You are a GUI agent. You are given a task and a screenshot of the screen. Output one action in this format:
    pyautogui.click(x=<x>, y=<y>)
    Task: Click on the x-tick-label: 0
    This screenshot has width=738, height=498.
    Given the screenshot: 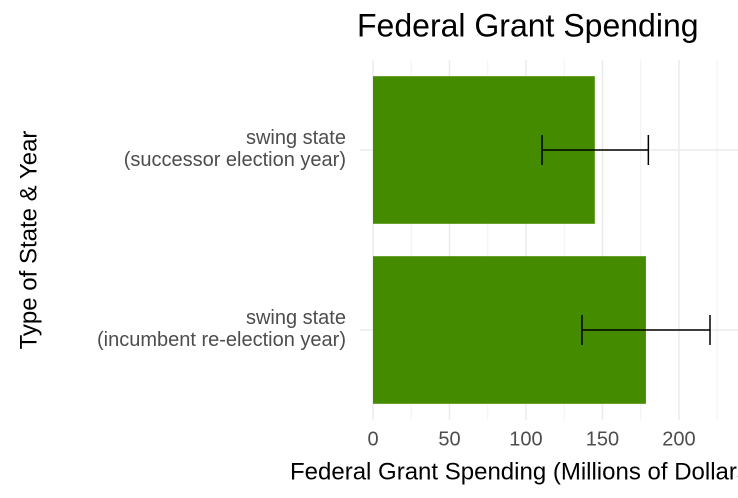 What is the action you would take?
    pyautogui.click(x=372, y=439)
    